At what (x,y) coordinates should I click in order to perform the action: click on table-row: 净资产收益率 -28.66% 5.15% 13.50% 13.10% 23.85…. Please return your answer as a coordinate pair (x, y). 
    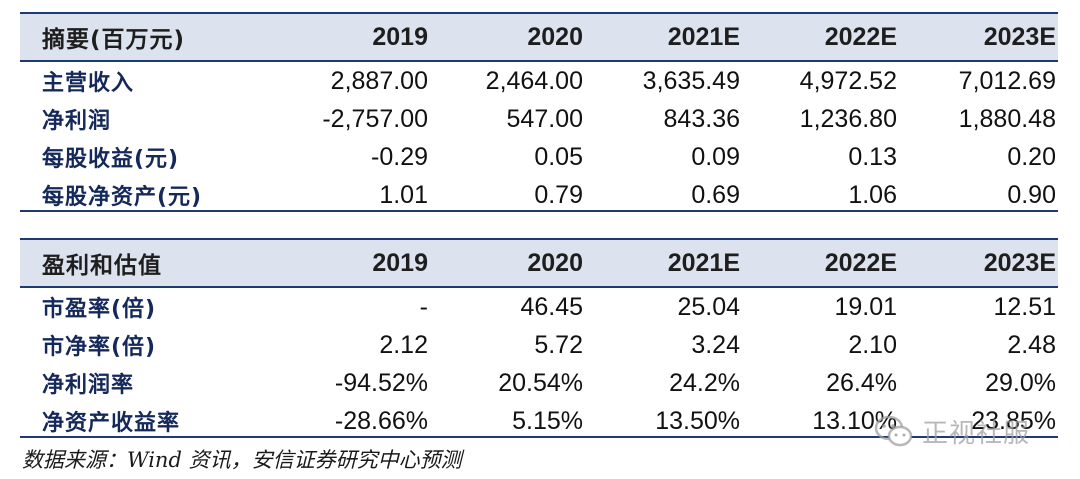
    Looking at the image, I should click on (539, 421).